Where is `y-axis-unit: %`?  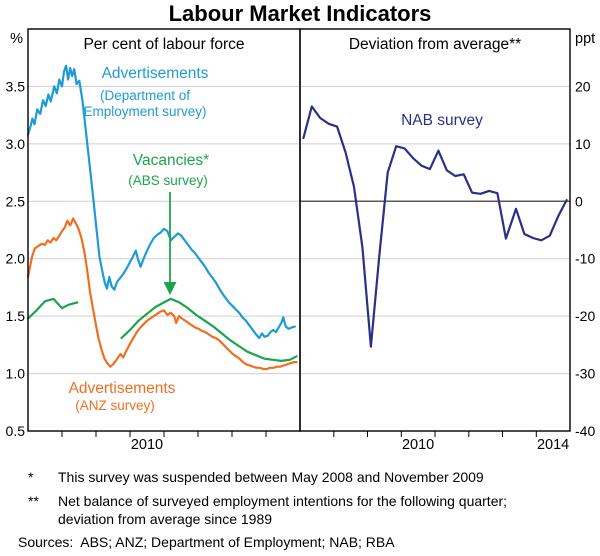
y-axis-unit: % is located at coordinates (16, 39).